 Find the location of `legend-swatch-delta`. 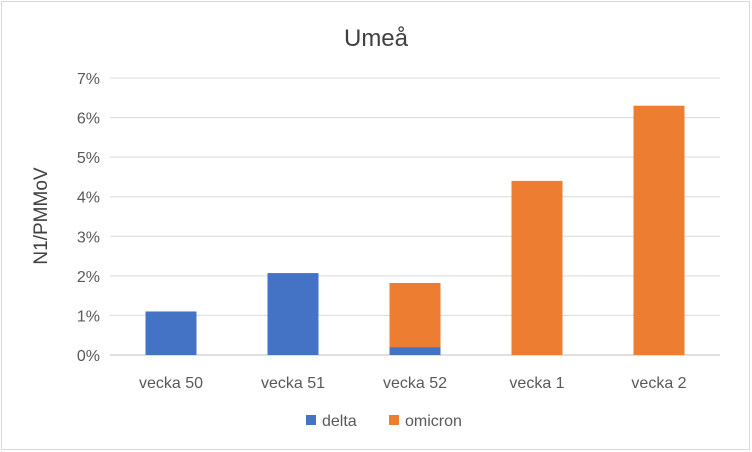

legend-swatch-delta is located at coordinates (311, 420).